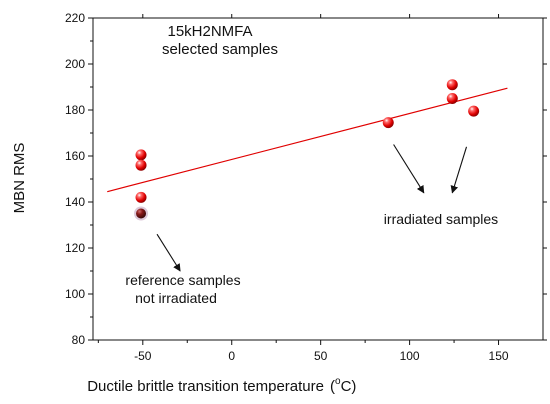 This screenshot has width=550, height=404. What do you see at coordinates (75, 110) in the screenshot?
I see `y-tick-label: 180` at bounding box center [75, 110].